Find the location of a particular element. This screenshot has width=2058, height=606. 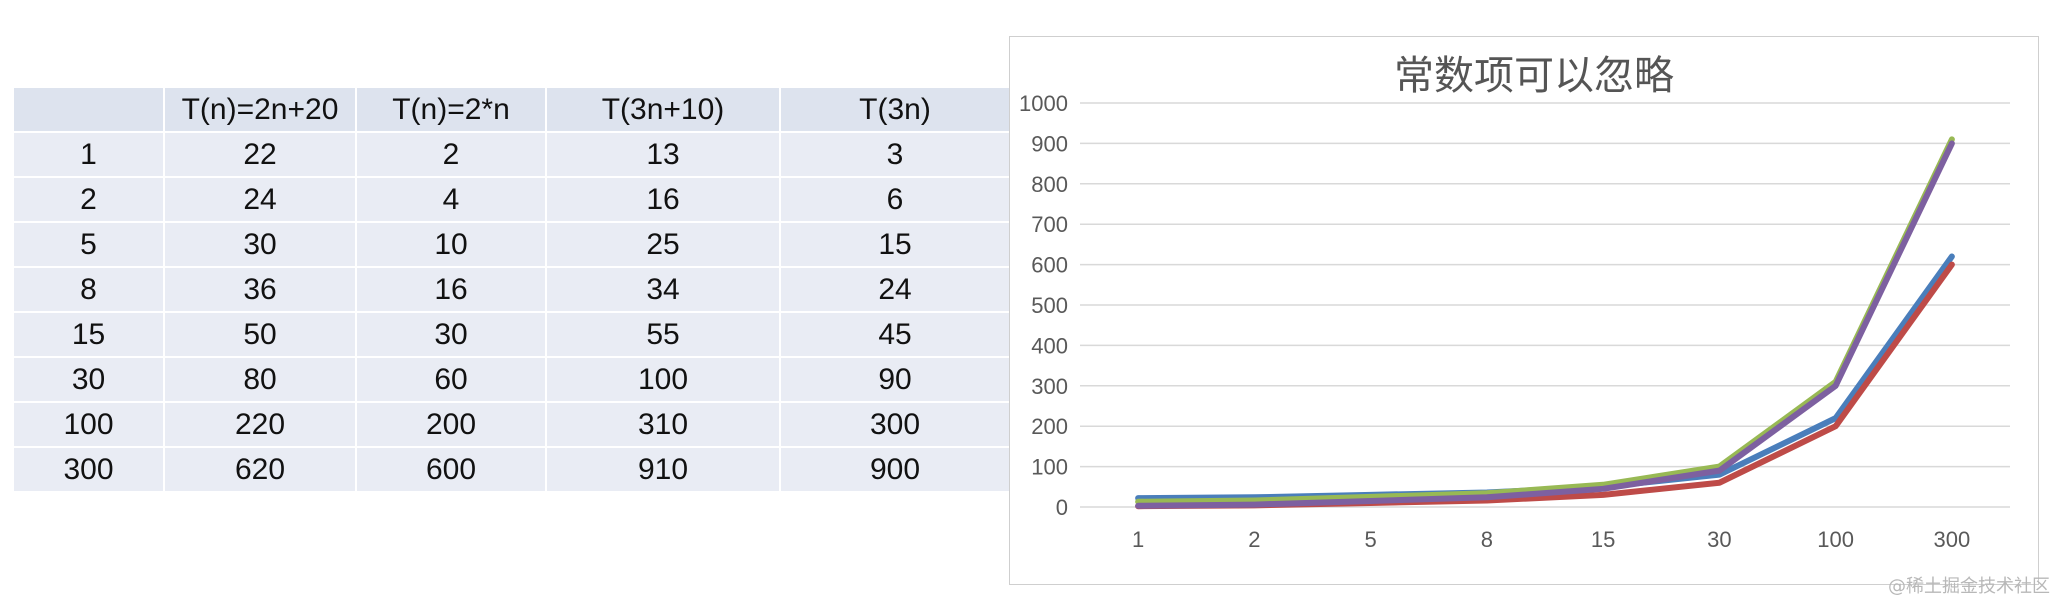

y-tick-label: 700 is located at coordinates (1049, 224).